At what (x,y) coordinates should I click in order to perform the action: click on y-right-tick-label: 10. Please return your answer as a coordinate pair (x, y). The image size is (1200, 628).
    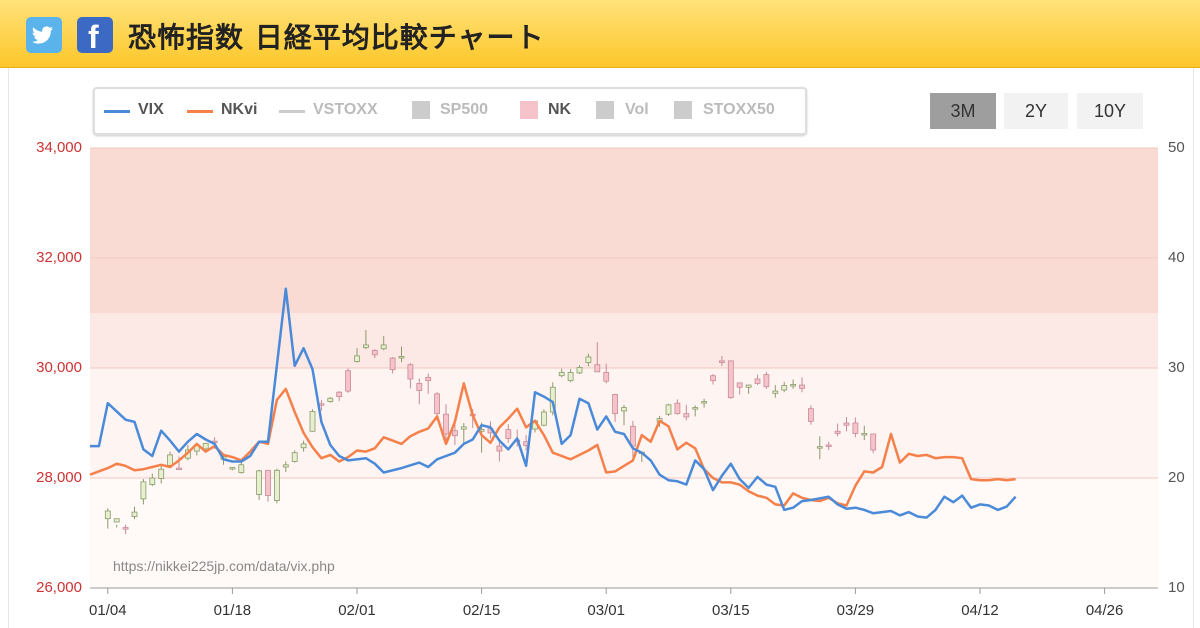
    Looking at the image, I should click on (1176, 587).